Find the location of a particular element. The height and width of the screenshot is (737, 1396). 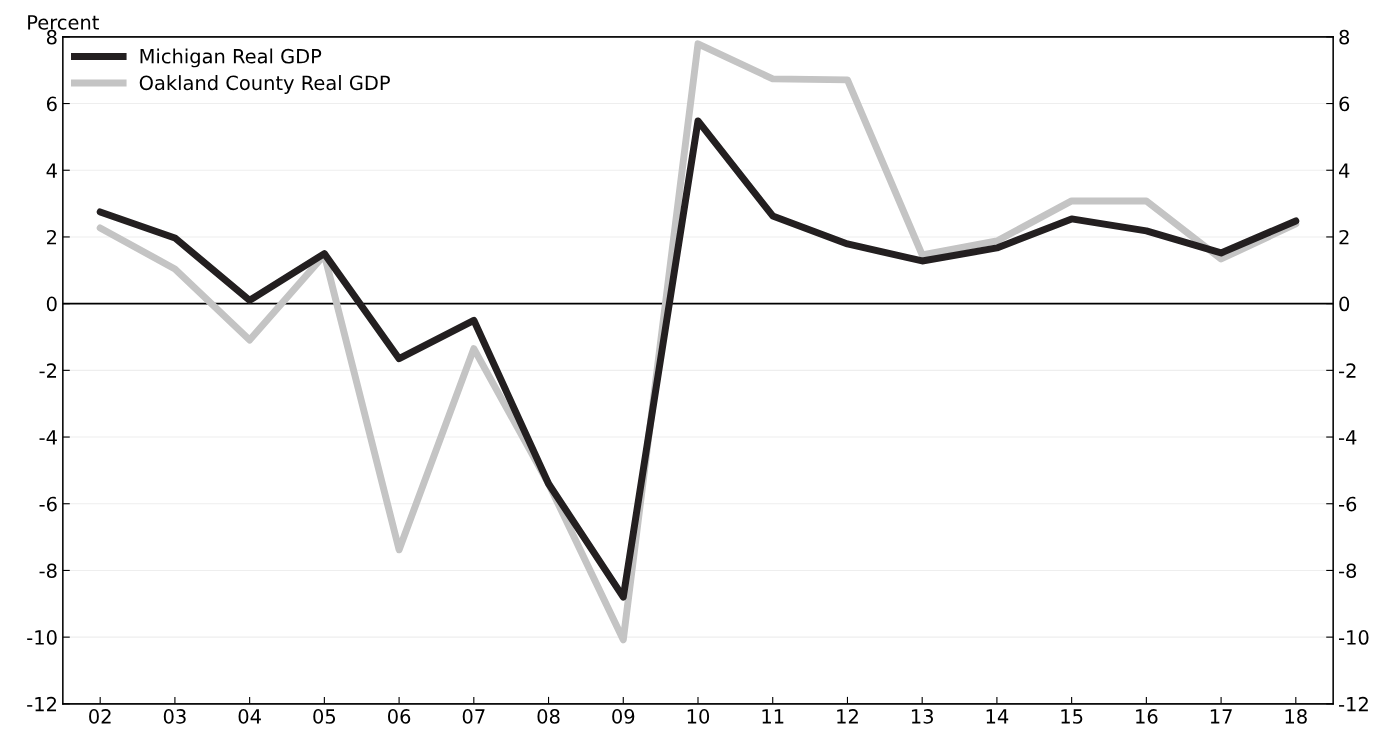

y2-tick-label: 8 is located at coordinates (1344, 37).